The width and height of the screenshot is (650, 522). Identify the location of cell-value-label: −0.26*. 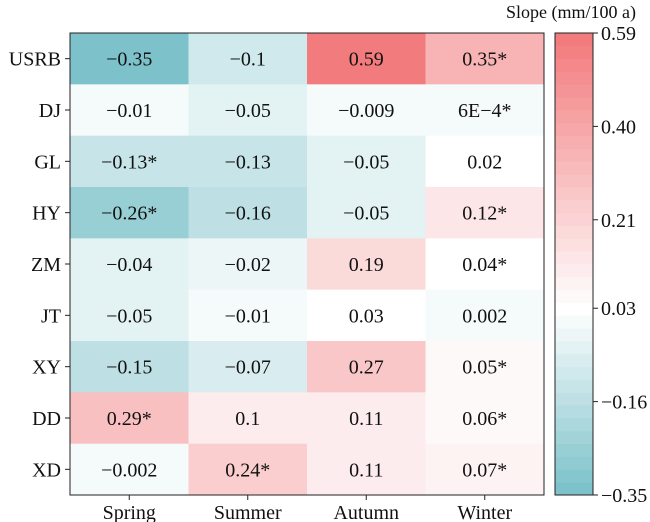
(129, 214).